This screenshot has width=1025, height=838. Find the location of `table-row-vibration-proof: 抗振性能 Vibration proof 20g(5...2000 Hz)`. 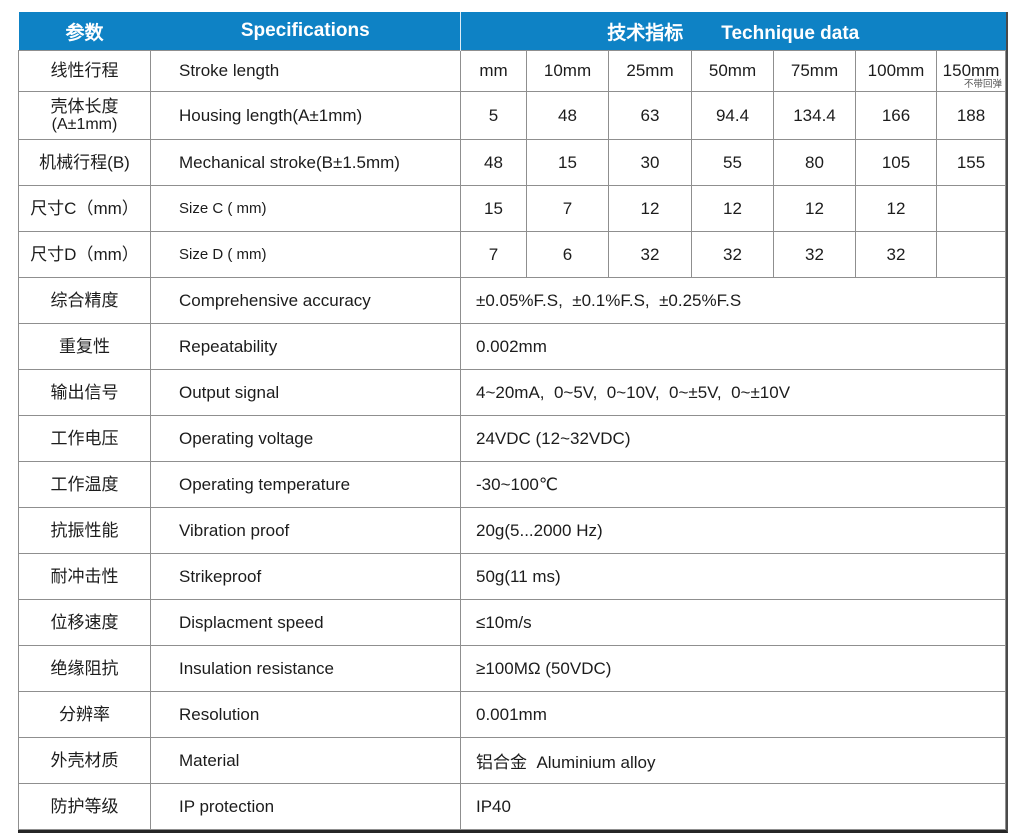

table-row-vibration-proof: 抗振性能 Vibration proof 20g(5...2000 Hz) is located at coordinates (512, 530).